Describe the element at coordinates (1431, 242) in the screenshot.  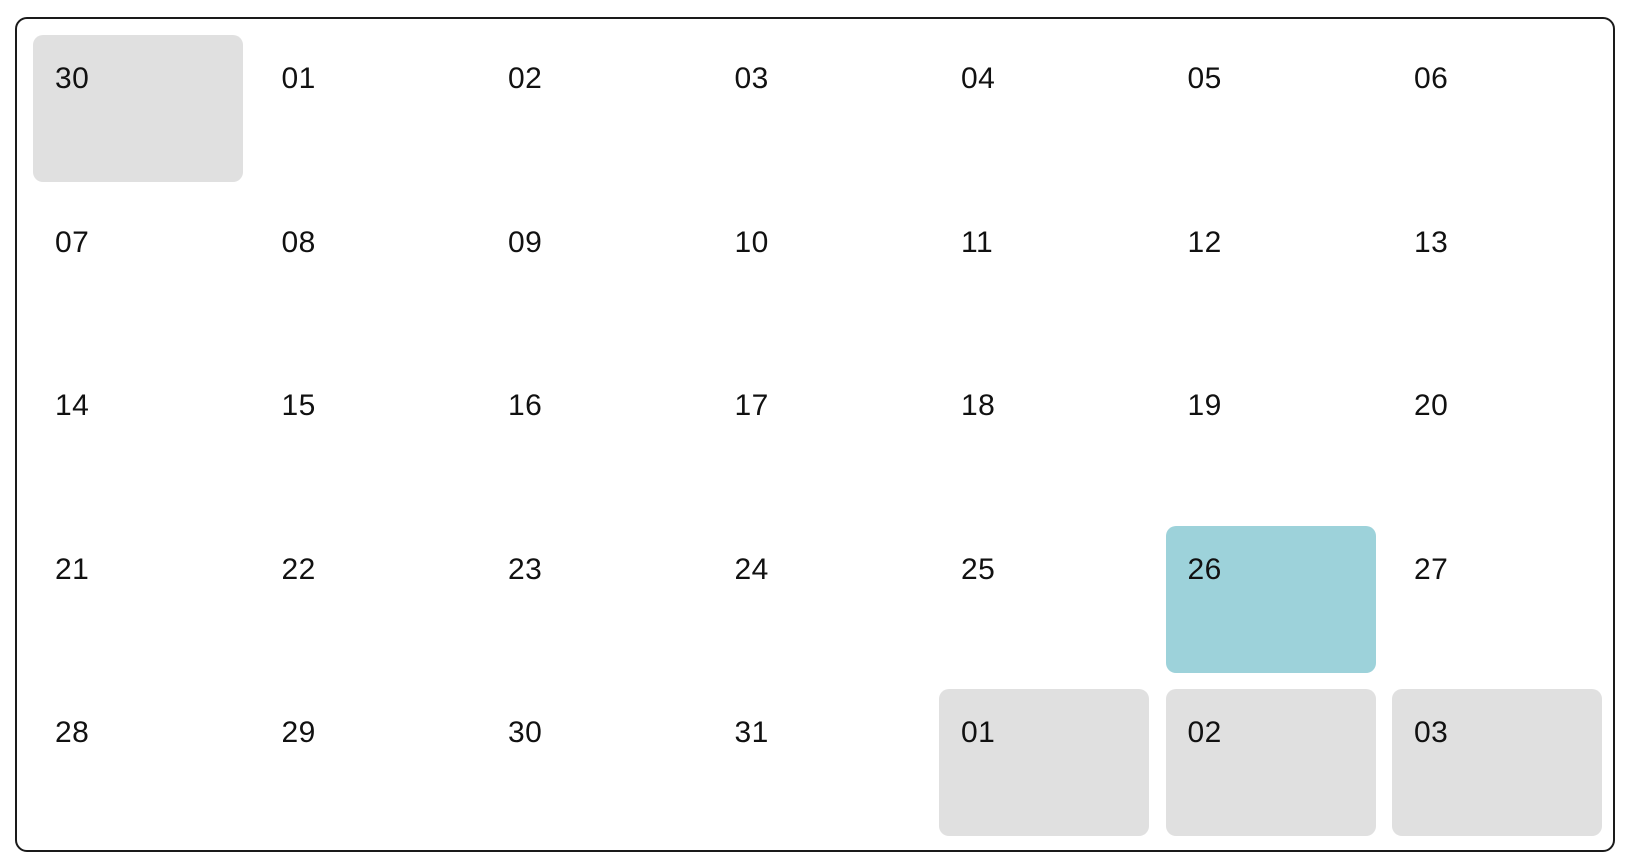
I see `day-number: 13` at that location.